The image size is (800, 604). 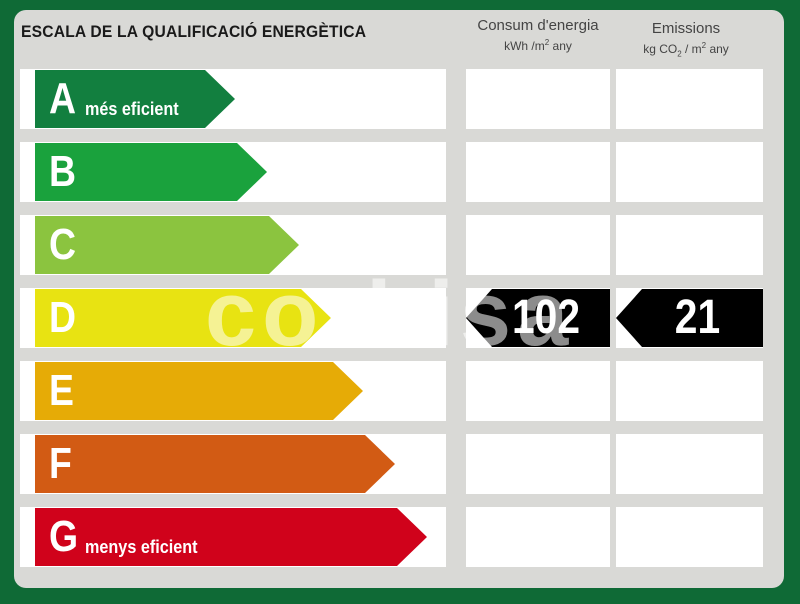 I want to click on rating-row-b: B, so click(x=233, y=172).